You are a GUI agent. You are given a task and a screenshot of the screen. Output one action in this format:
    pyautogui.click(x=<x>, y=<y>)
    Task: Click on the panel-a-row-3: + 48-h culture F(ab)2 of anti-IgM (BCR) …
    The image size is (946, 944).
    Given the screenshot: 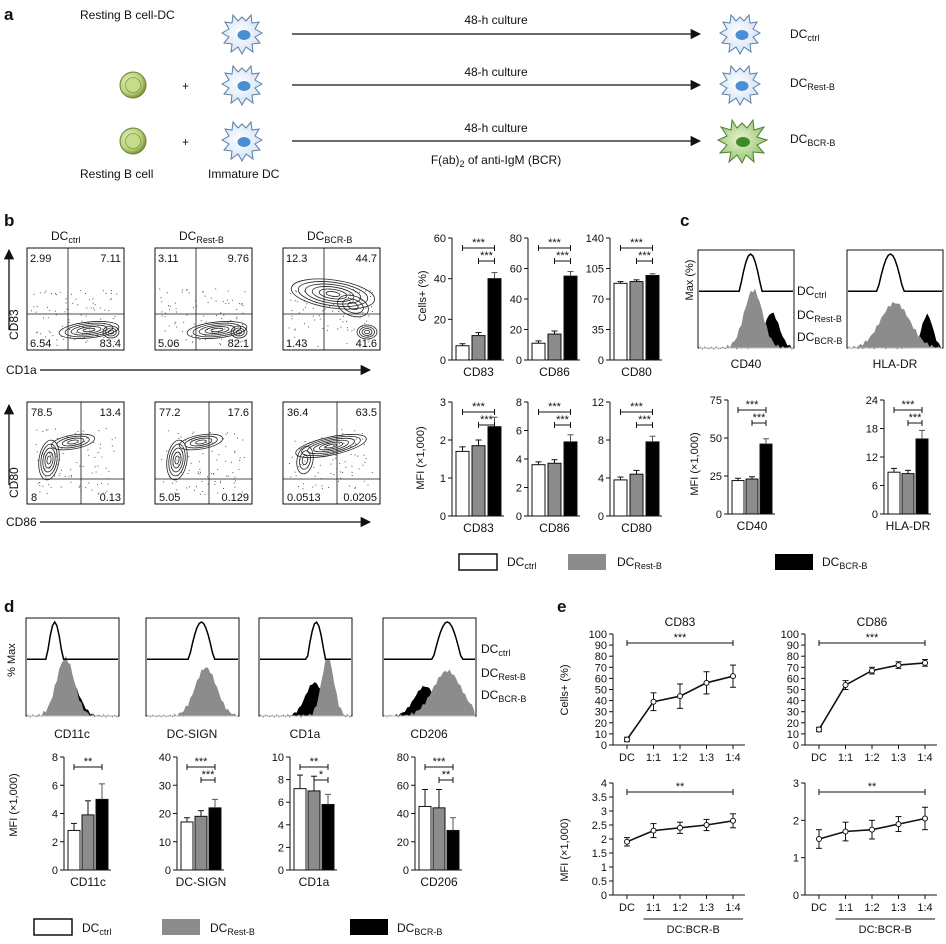 What is the action you would take?
    pyautogui.click(x=457, y=150)
    